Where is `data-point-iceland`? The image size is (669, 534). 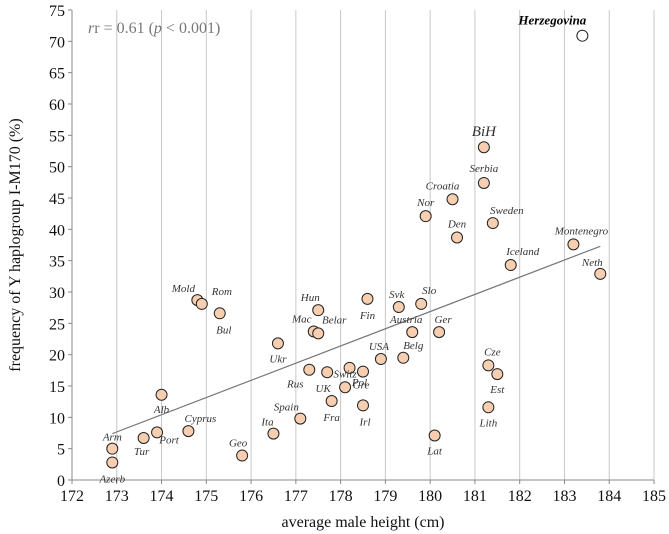 data-point-iceland is located at coordinates (510, 265).